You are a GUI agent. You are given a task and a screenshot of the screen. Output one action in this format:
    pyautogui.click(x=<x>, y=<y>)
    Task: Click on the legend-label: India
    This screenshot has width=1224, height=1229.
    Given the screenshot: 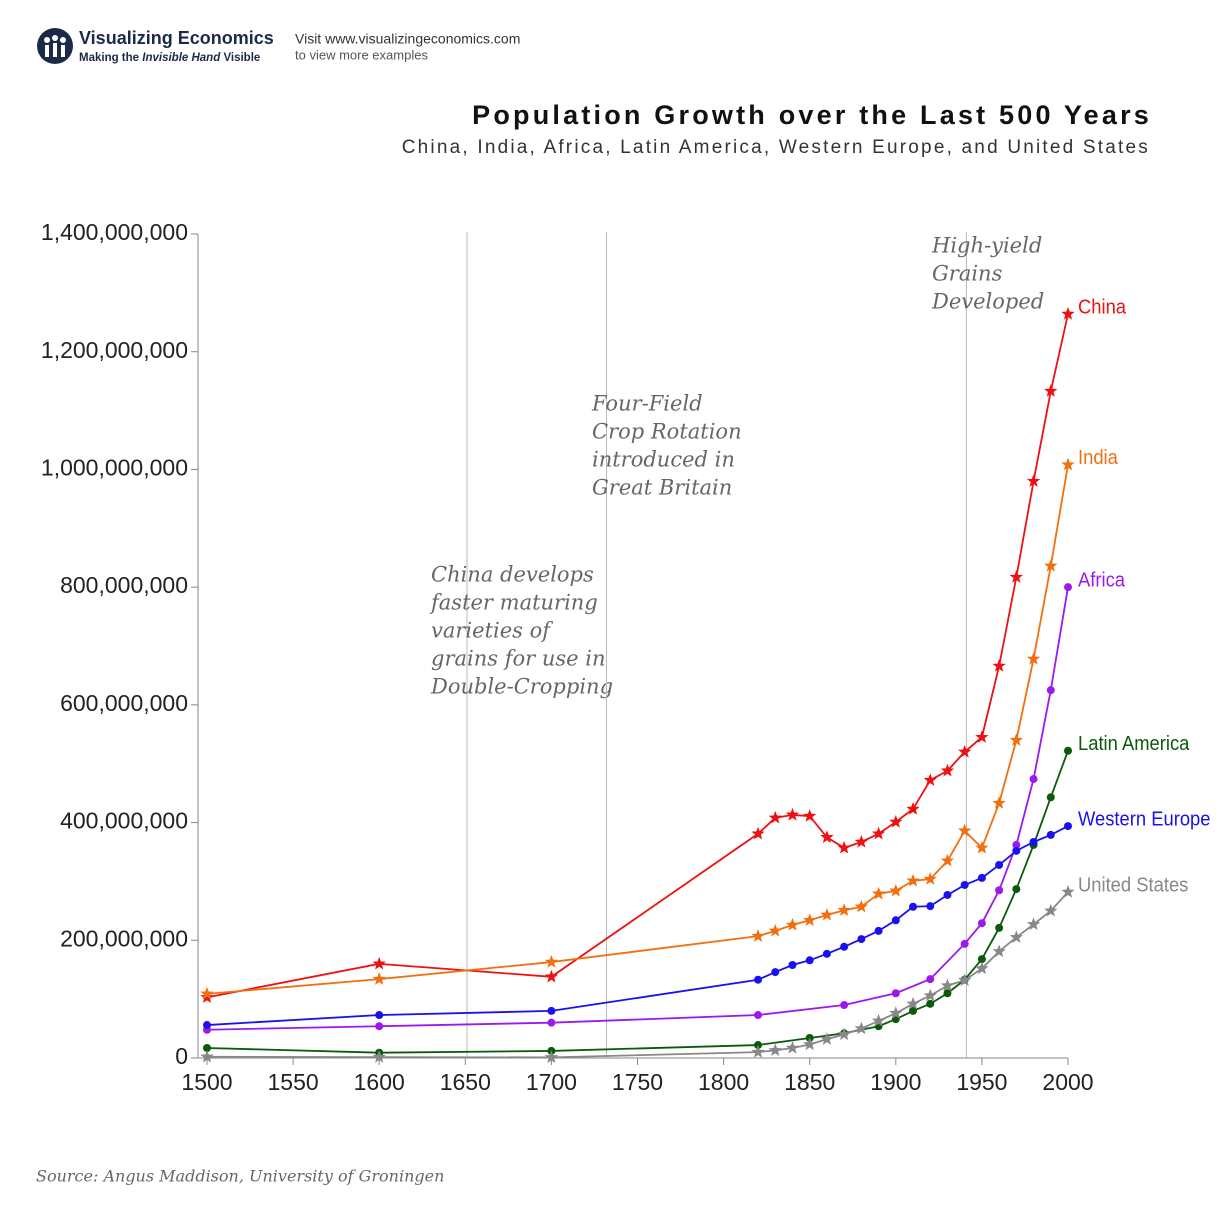 What is the action you would take?
    pyautogui.click(x=1098, y=458)
    